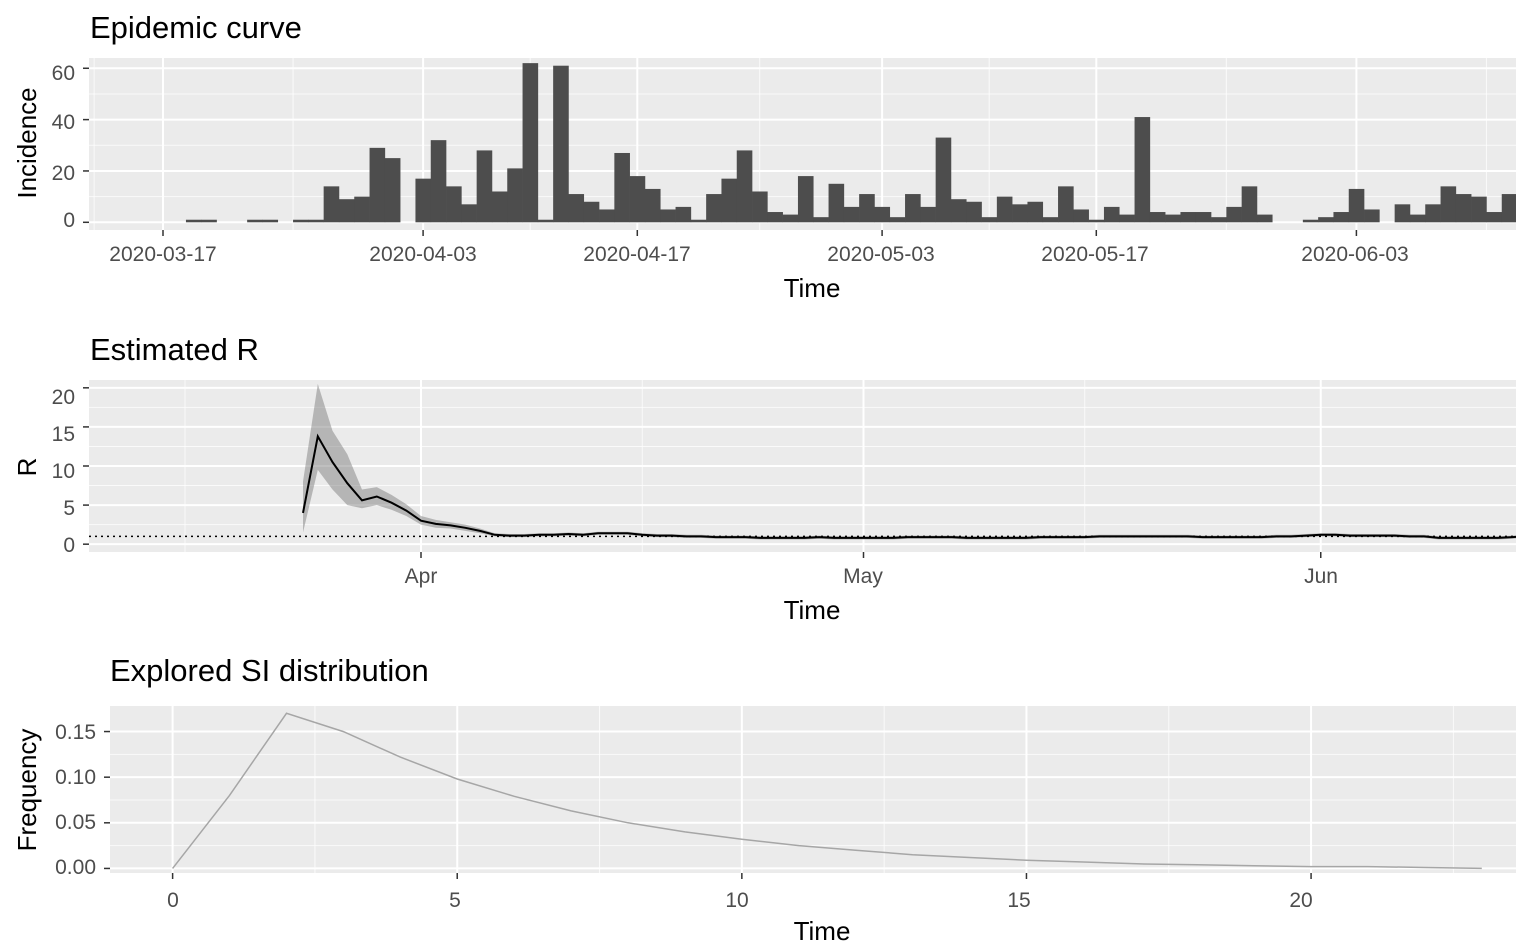 Image resolution: width=1516 pixels, height=947 pixels. Describe the element at coordinates (1300, 900) in the screenshot. I see `x-tick-label: 20` at that location.